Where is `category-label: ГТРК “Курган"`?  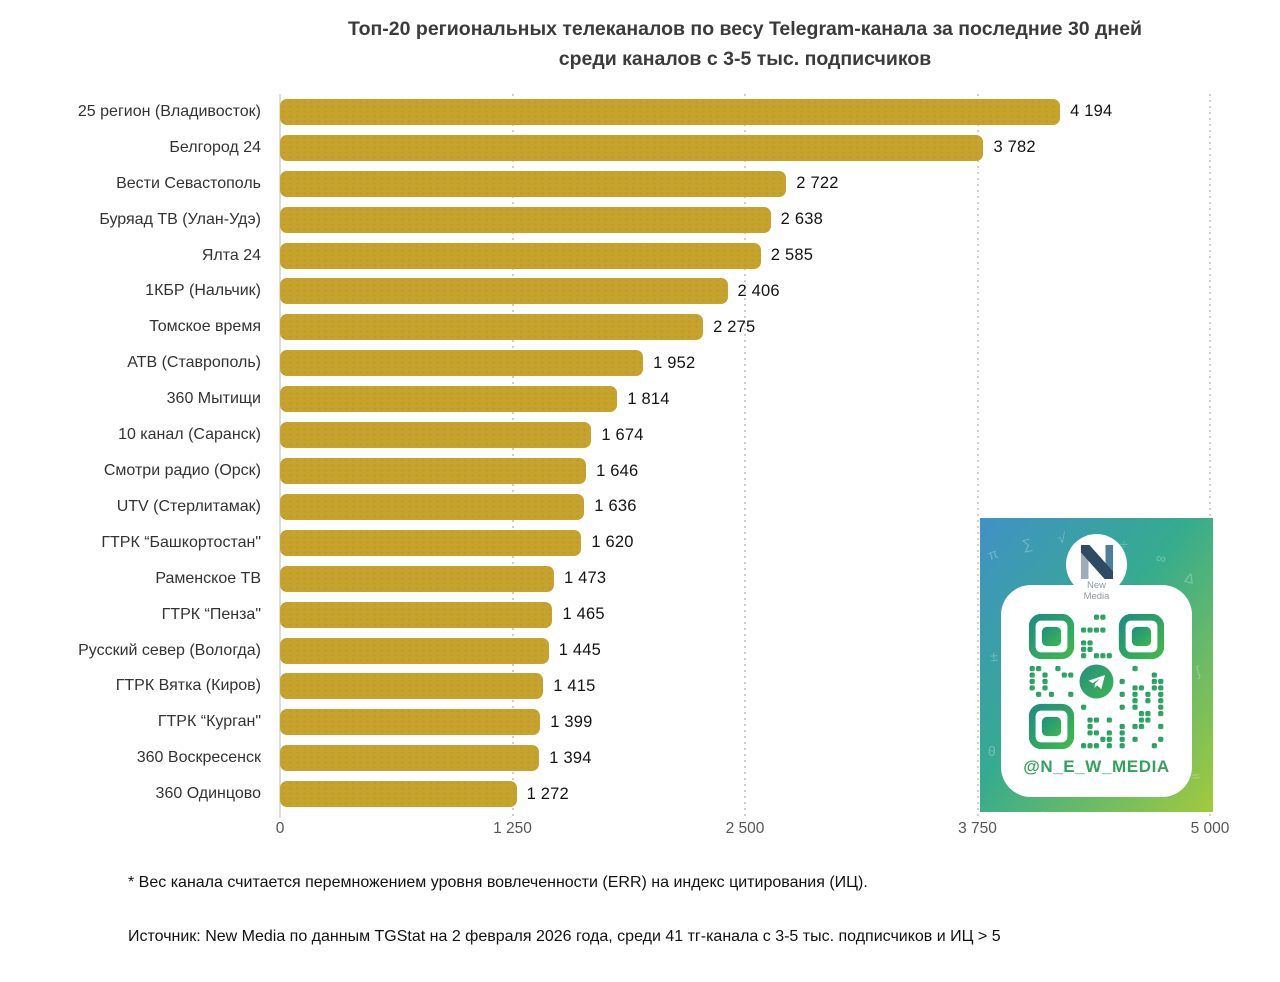 category-label: ГТРК “Курган" is located at coordinates (209, 722).